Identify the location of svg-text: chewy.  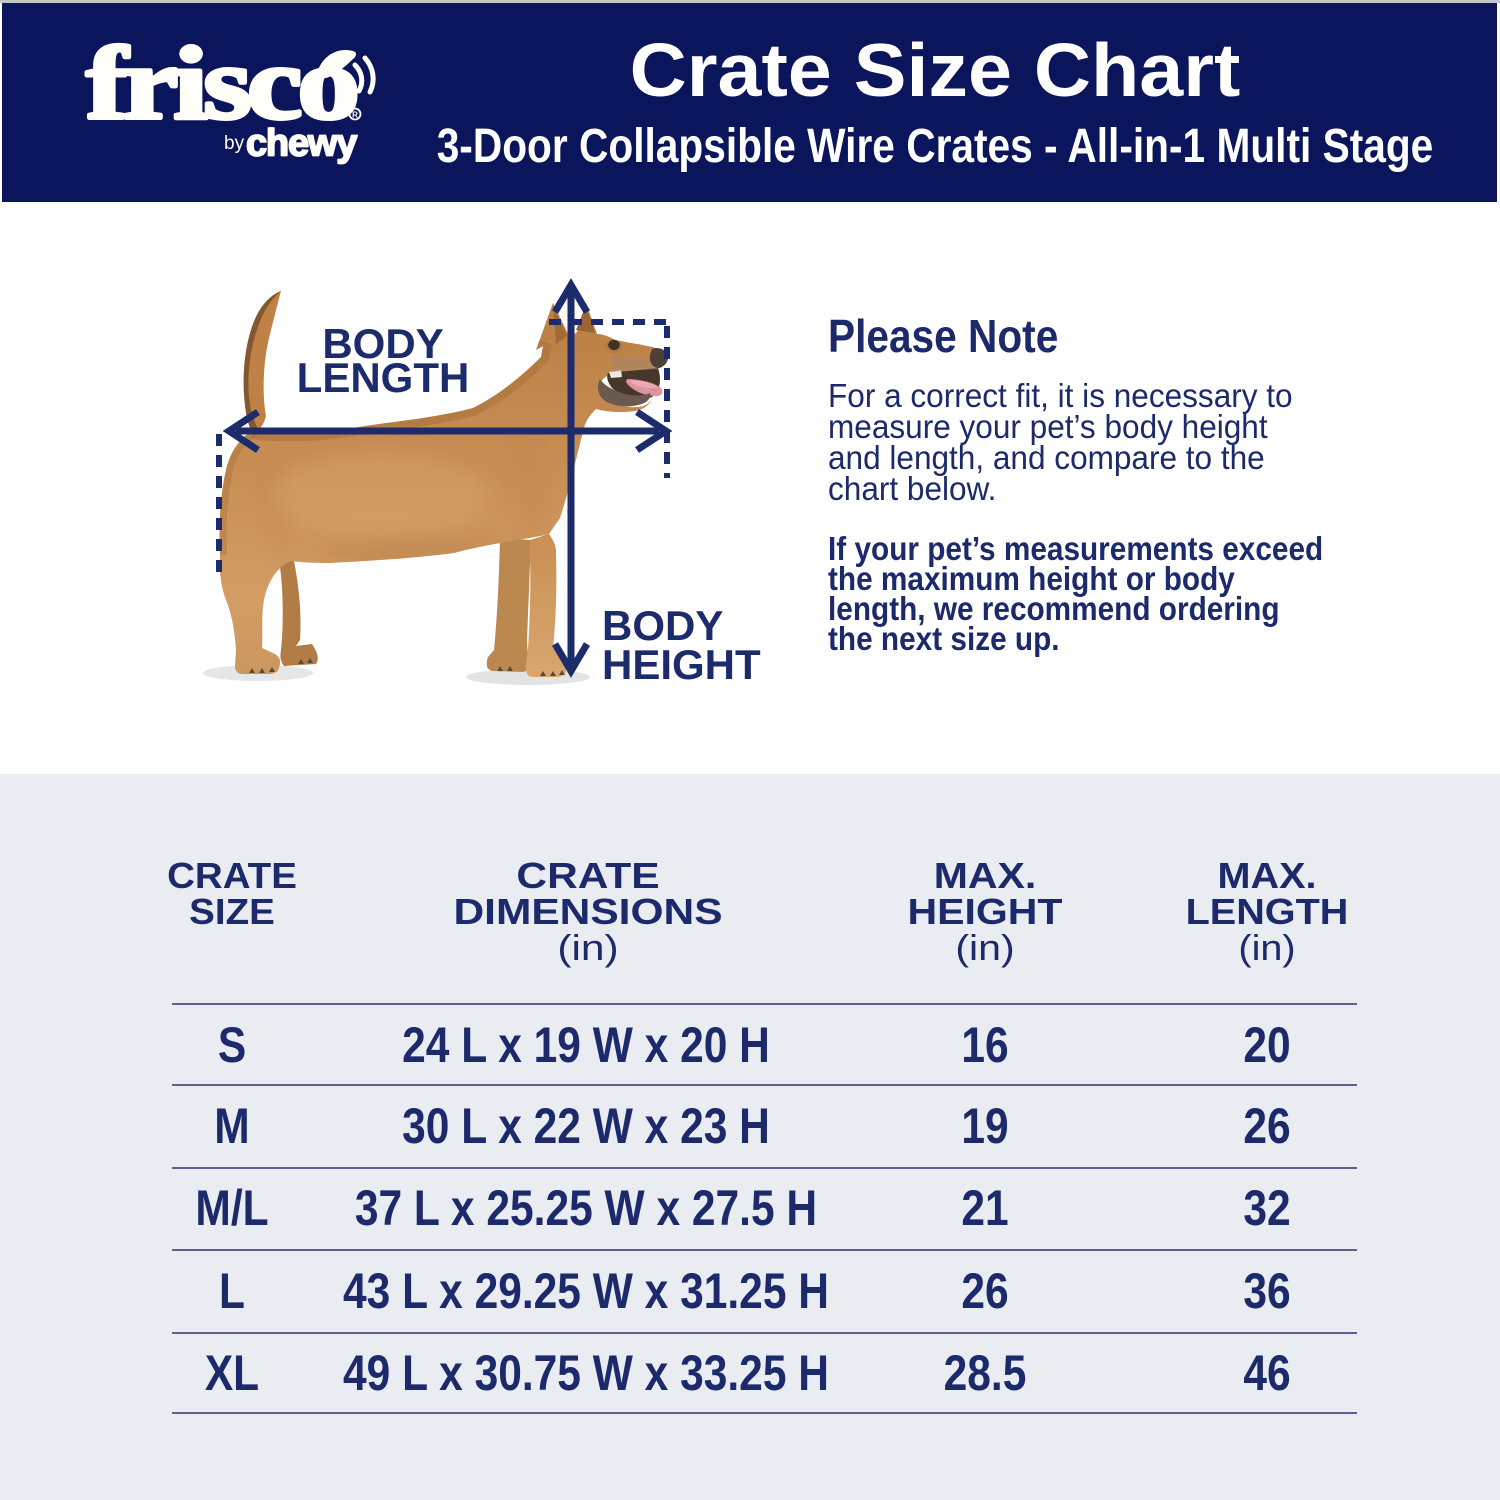
(301, 144).